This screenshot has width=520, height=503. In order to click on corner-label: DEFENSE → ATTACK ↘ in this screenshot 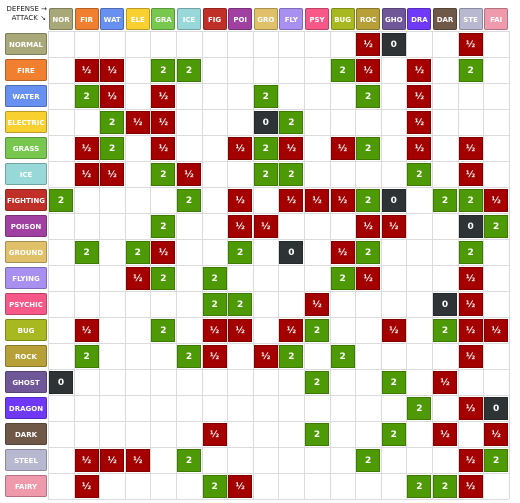, I will do `click(24, 15)`.